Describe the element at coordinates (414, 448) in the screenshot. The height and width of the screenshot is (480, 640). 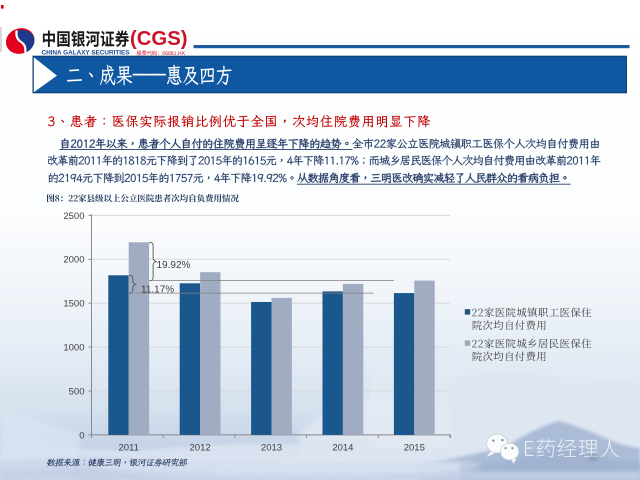
I see `svg-text: 2015` at that location.